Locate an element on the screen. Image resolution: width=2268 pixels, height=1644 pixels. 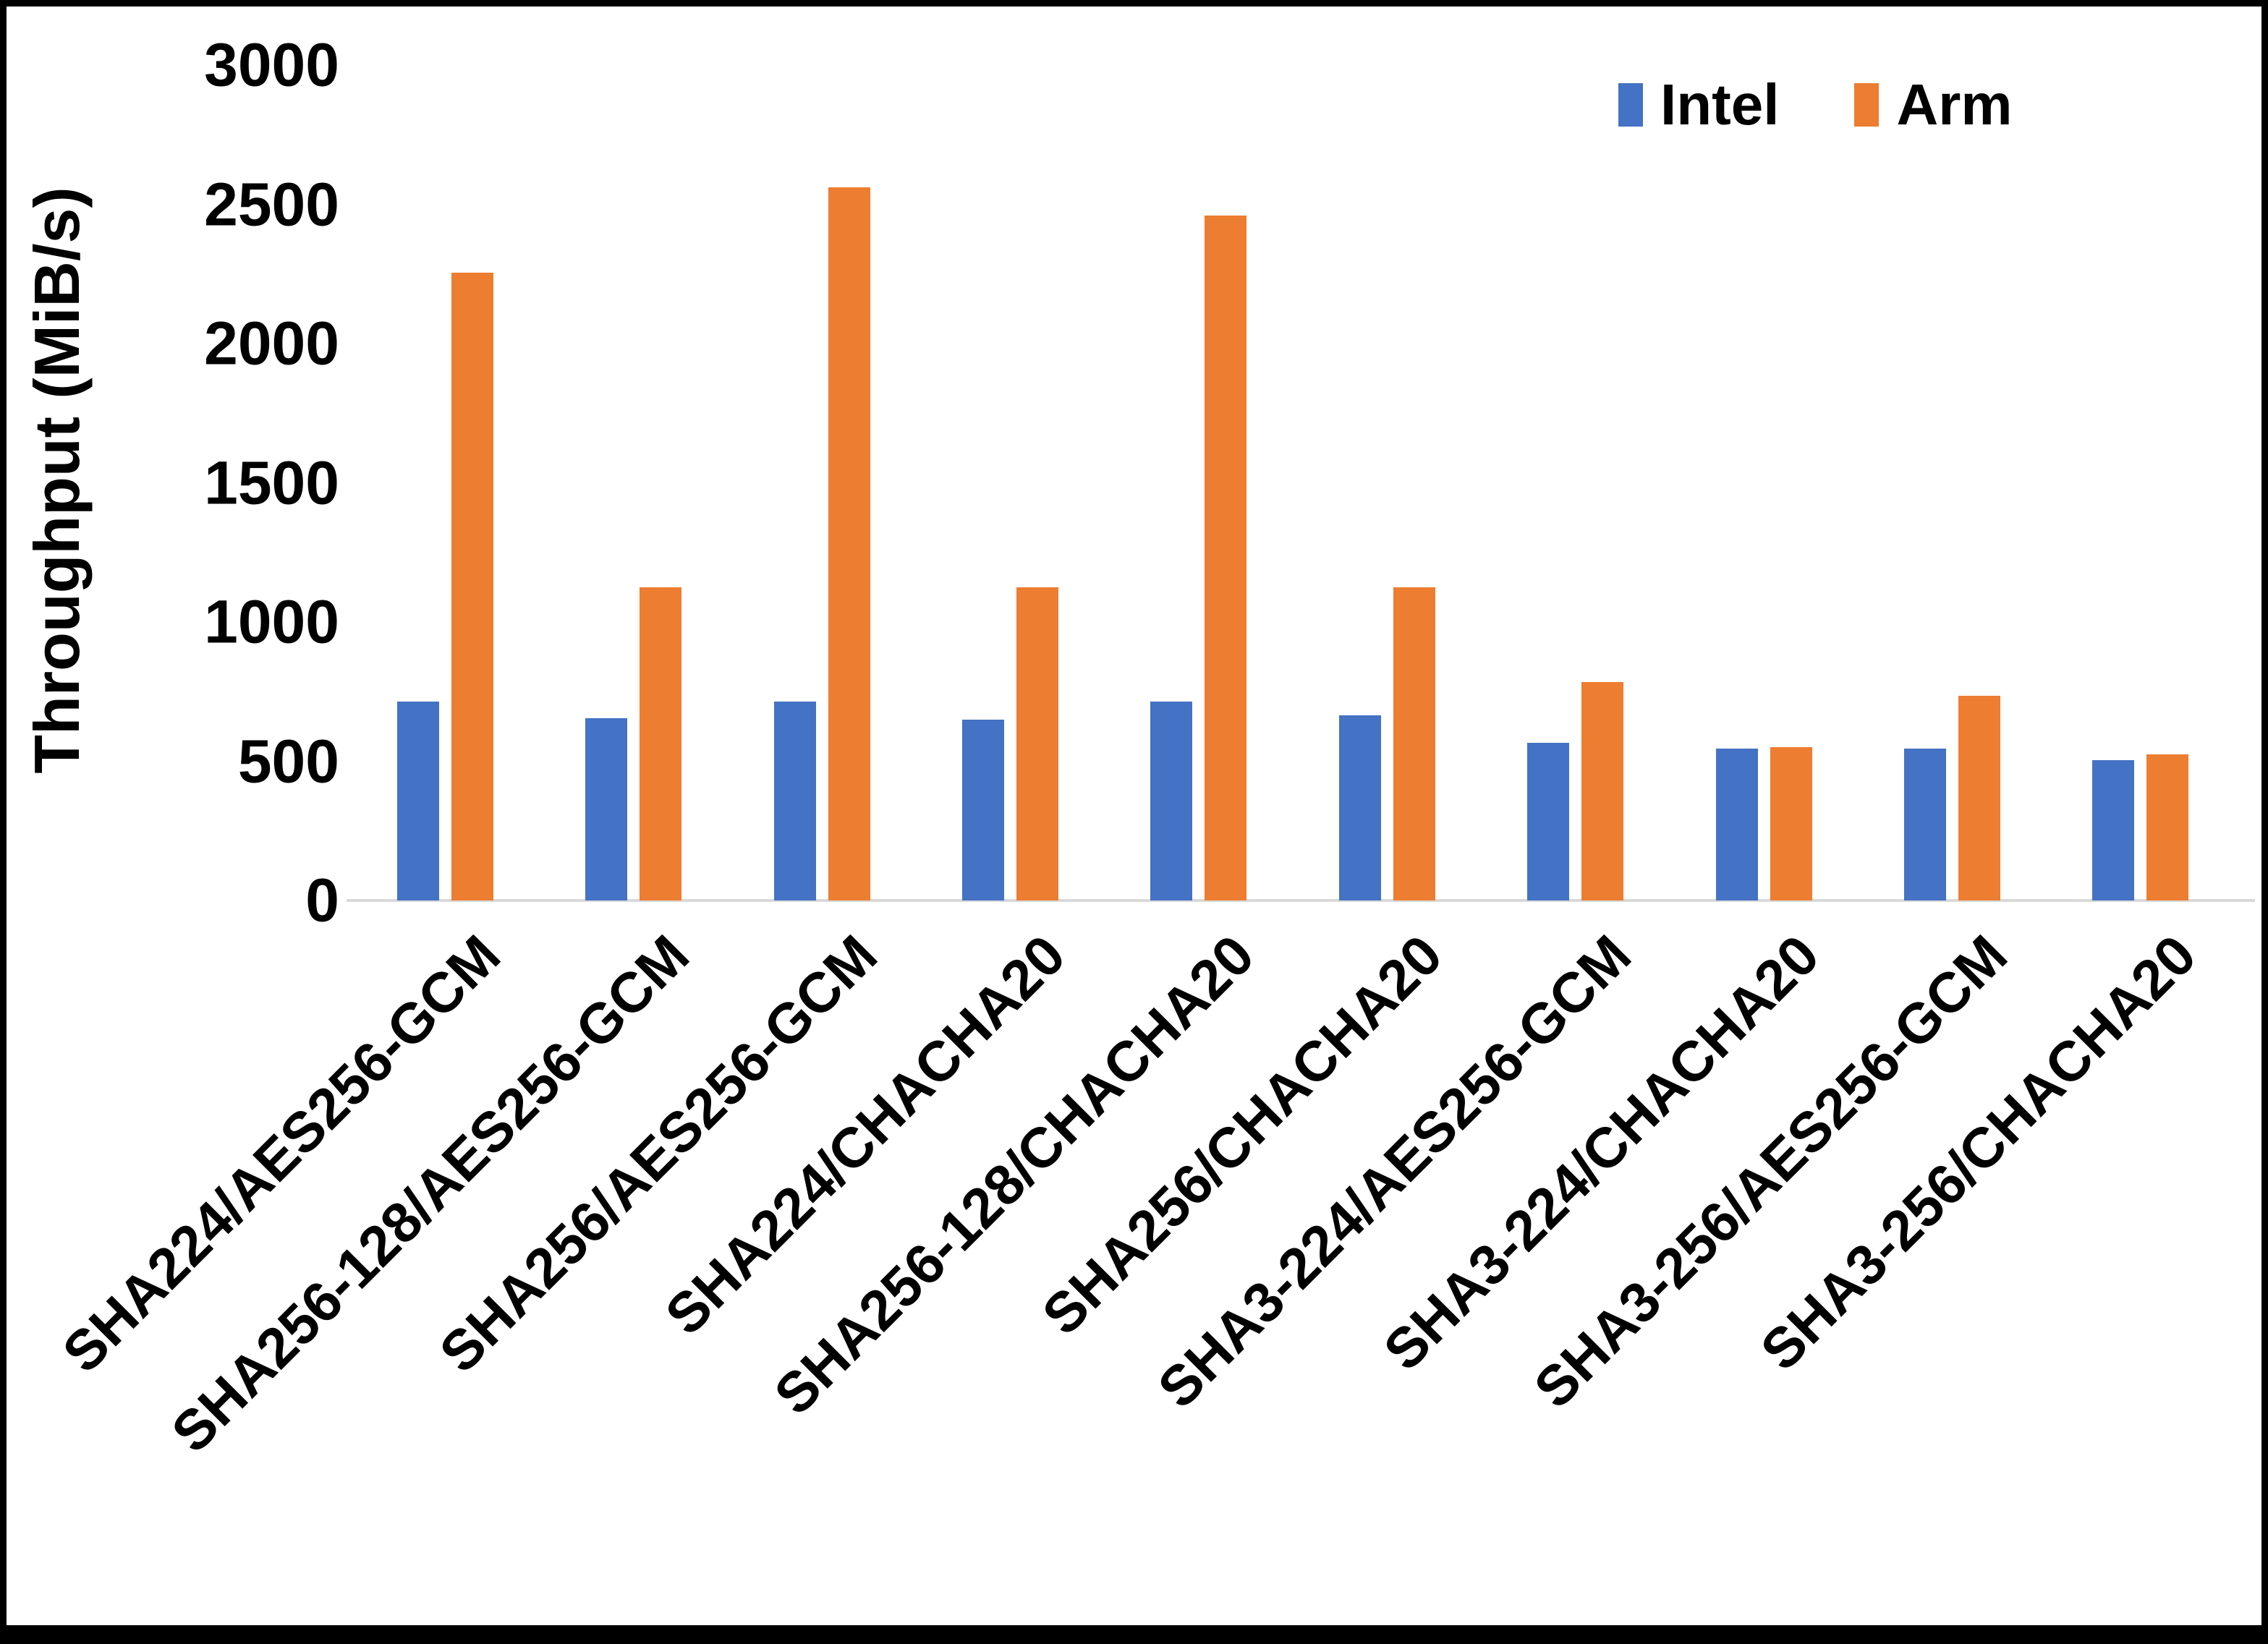
legend-item-arm: Arm is located at coordinates (1933, 104).